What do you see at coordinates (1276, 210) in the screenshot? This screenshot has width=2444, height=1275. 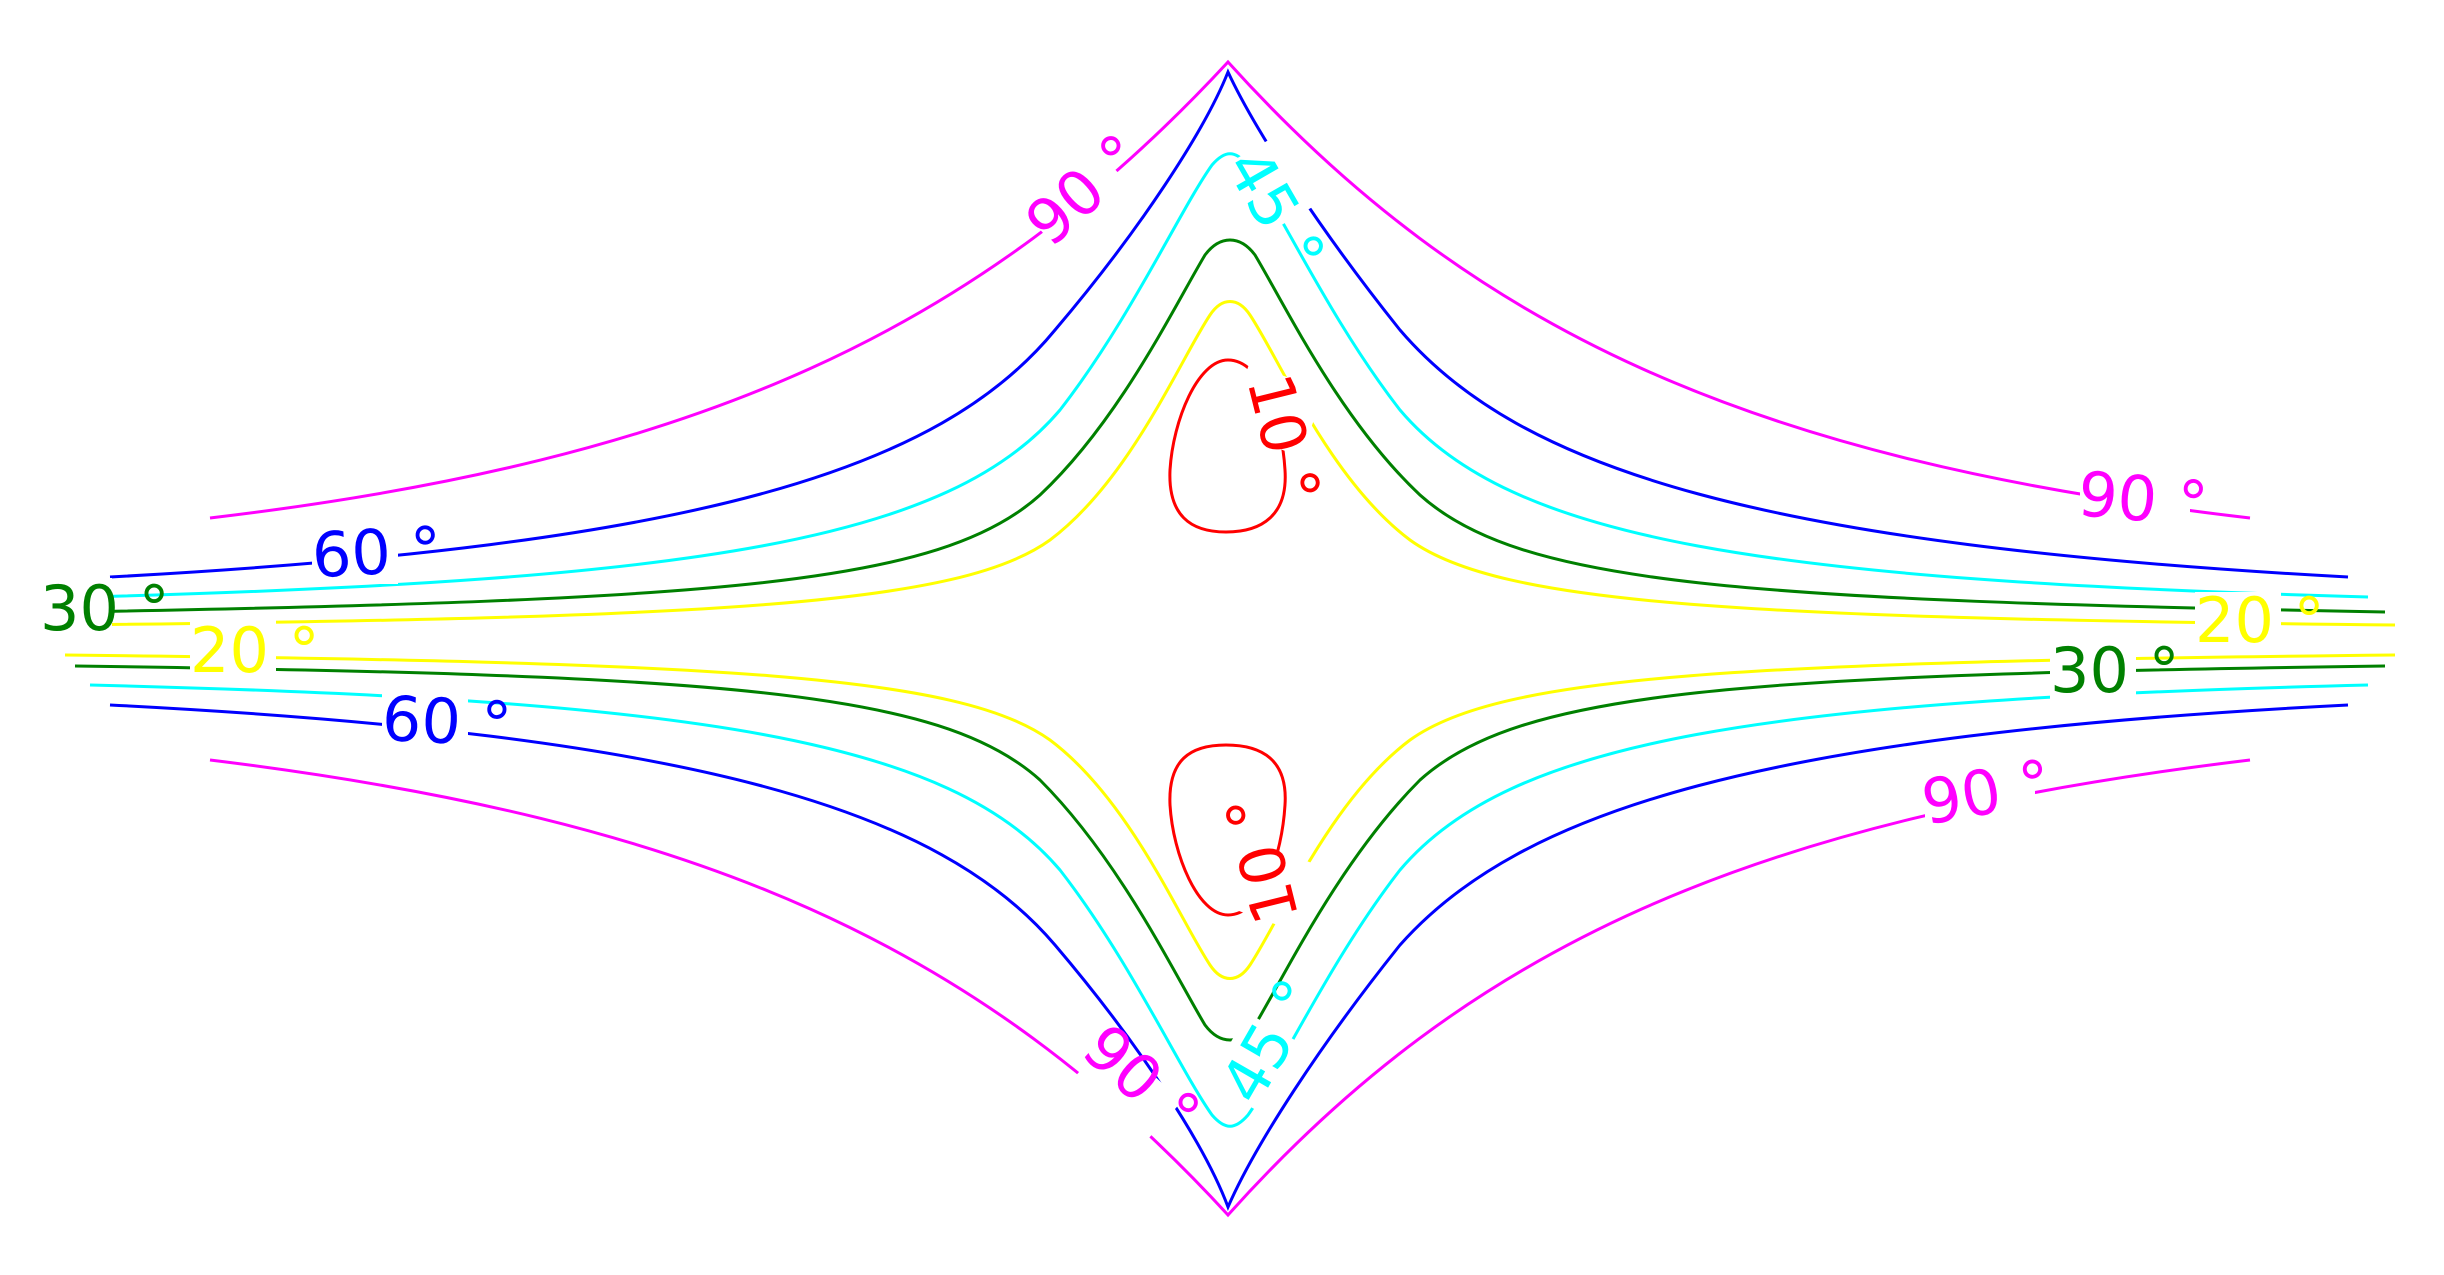 I see `label-45-top: 45 °` at bounding box center [1276, 210].